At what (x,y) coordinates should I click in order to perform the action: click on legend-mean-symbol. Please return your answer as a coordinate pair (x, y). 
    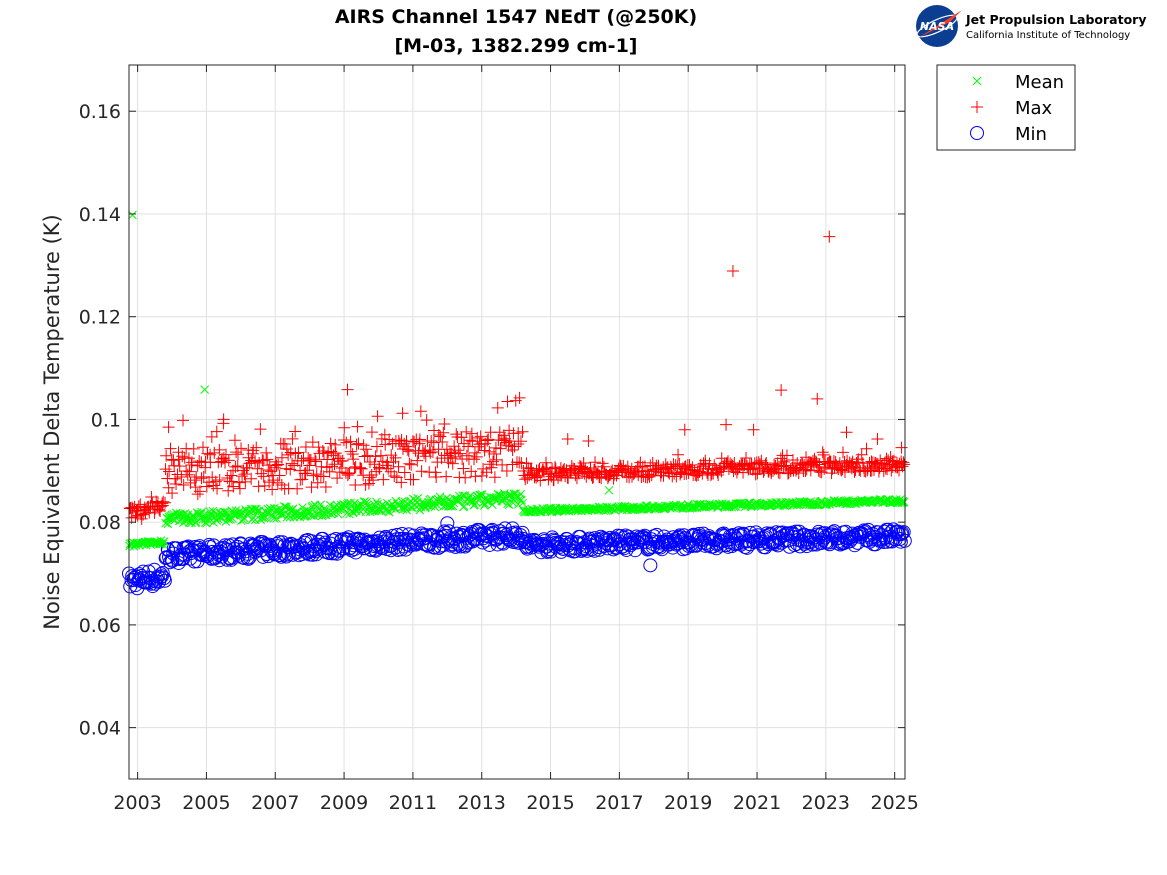
    Looking at the image, I should click on (977, 81).